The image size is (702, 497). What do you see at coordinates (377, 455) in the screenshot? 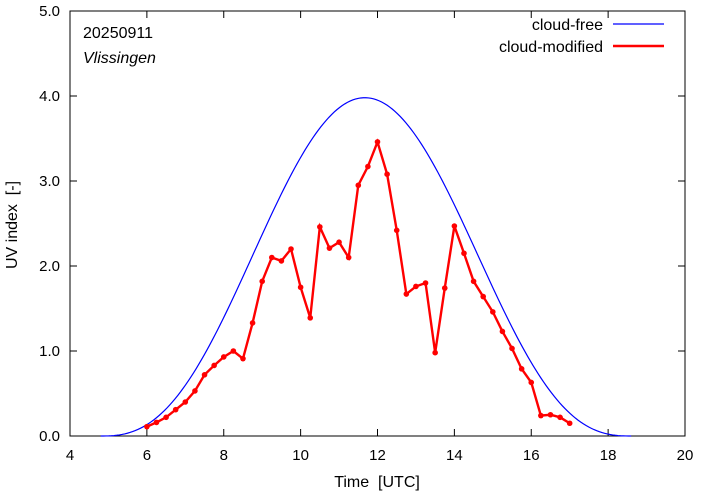
I see `x-tick-label: 12` at bounding box center [377, 455].